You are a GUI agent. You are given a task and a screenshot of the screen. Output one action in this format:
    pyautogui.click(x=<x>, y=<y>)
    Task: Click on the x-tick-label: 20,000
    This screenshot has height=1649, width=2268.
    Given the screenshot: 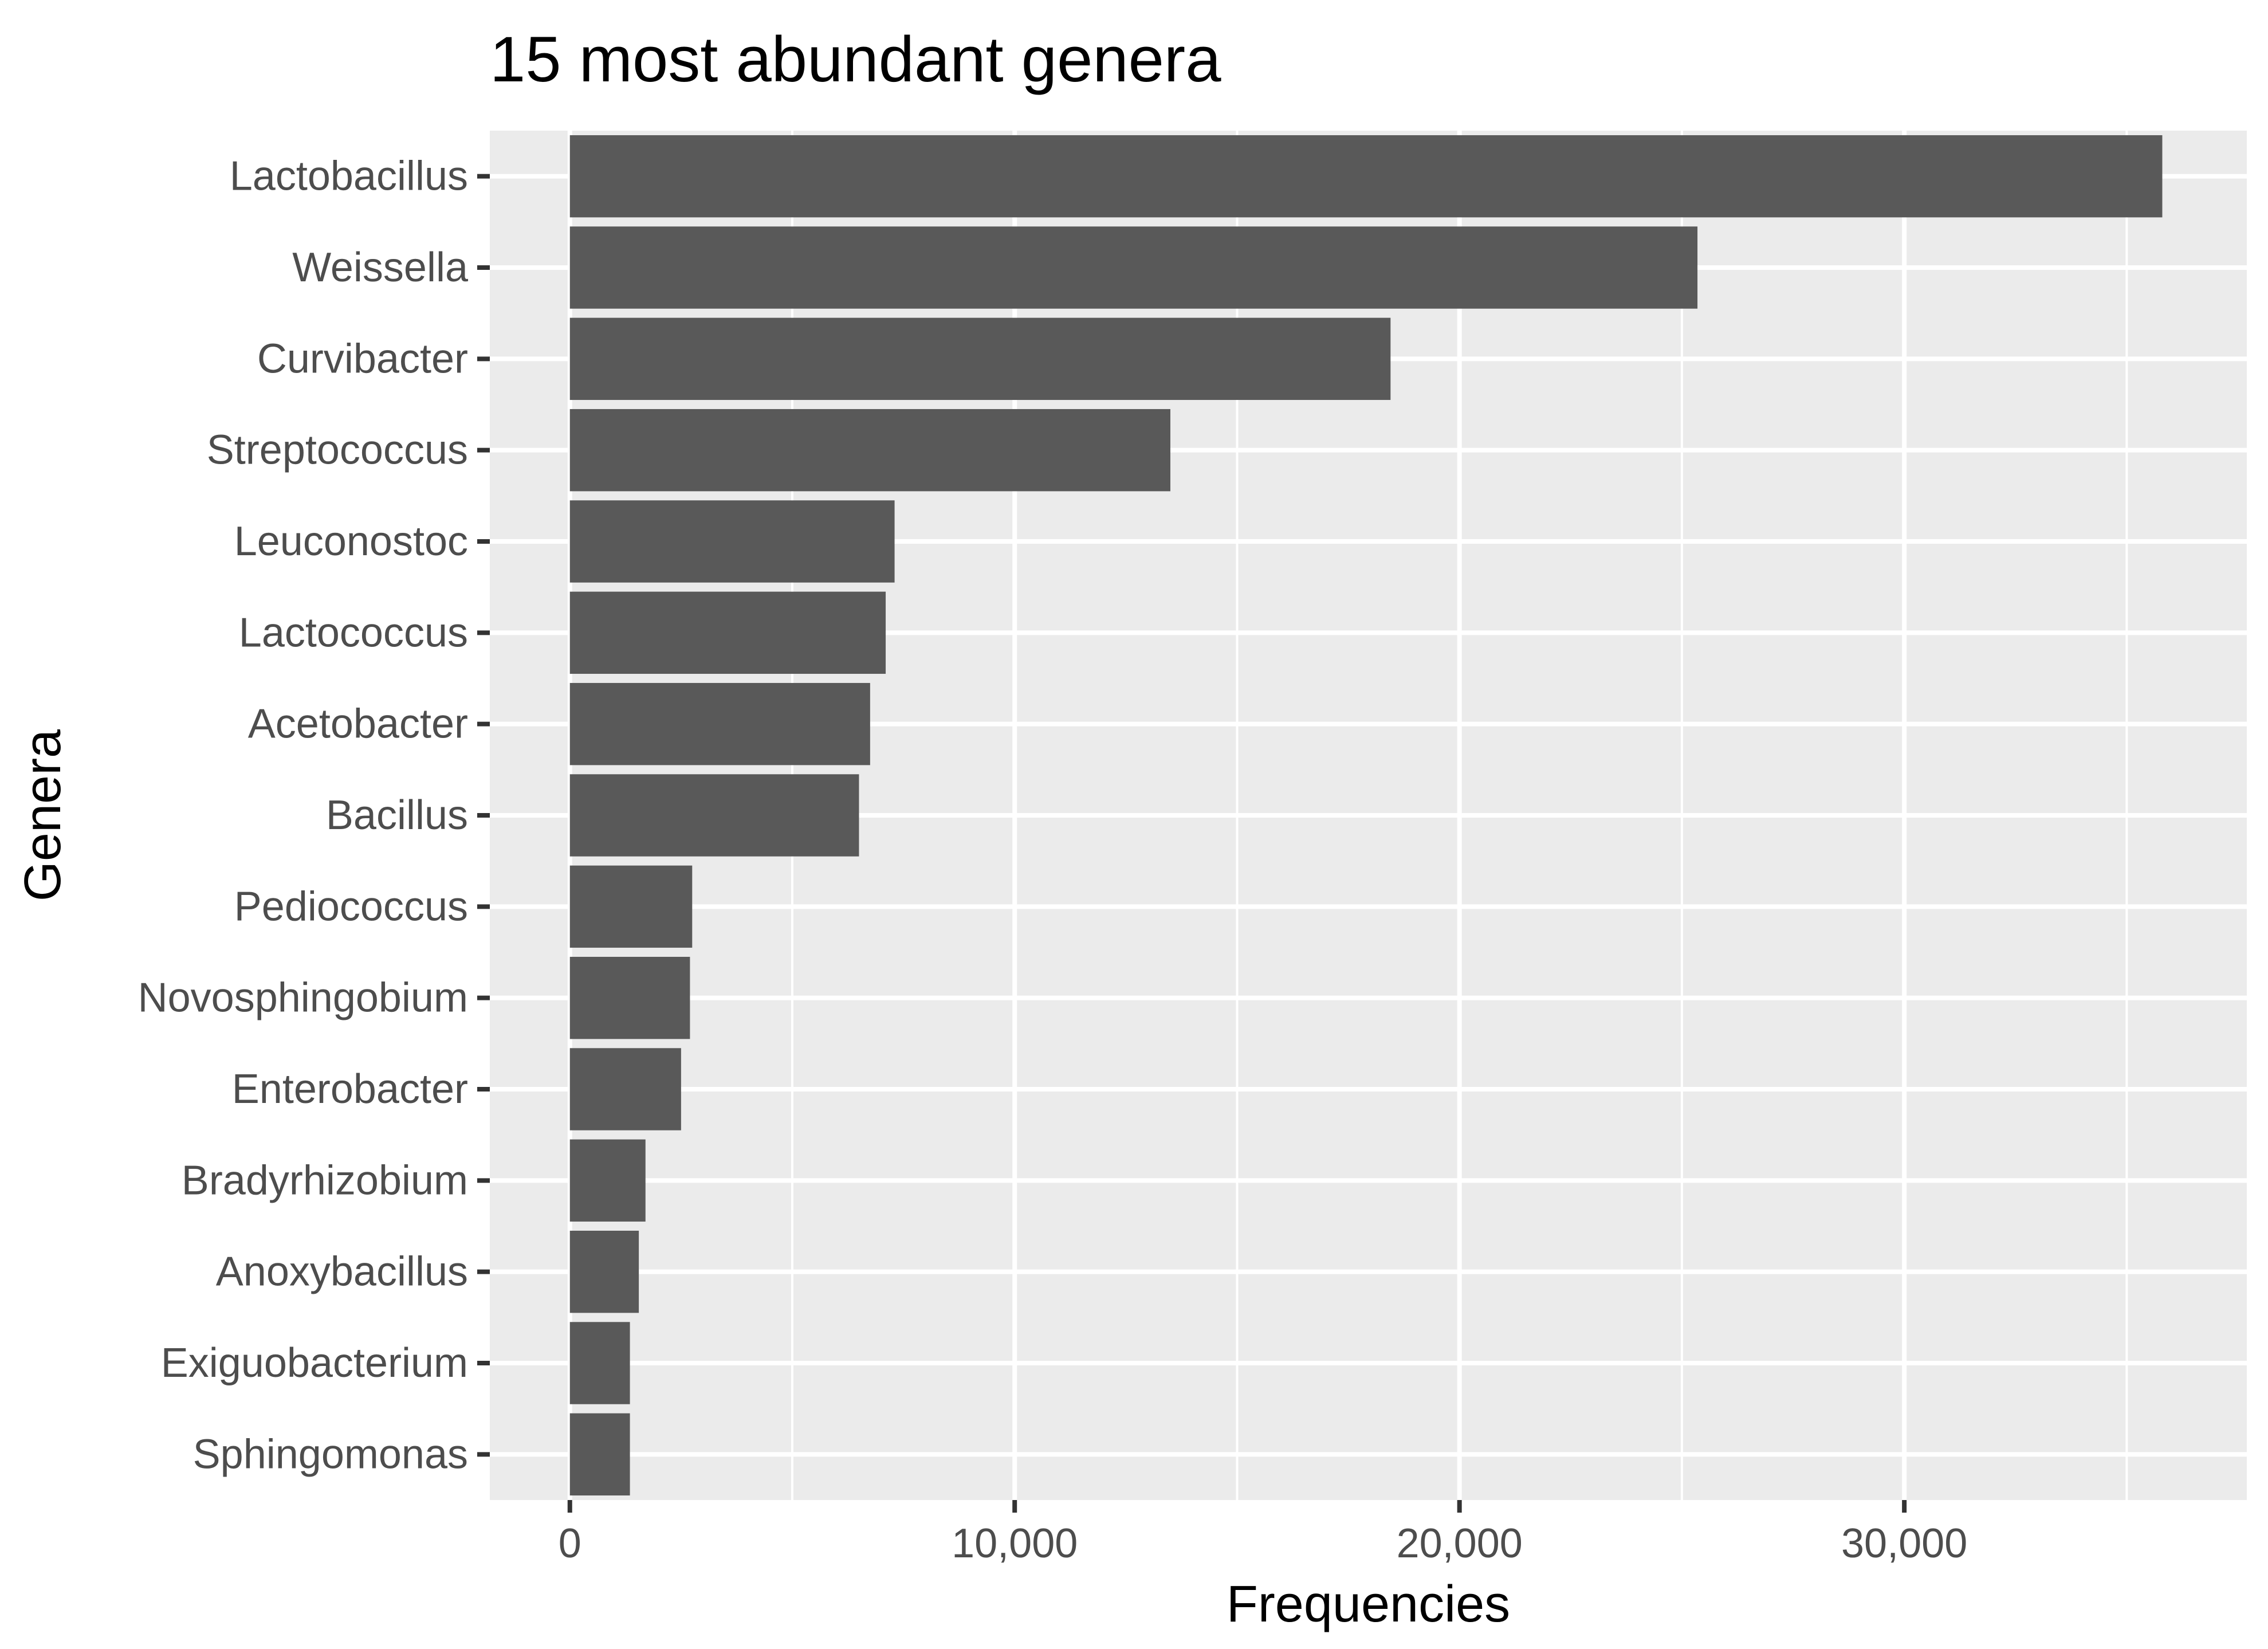 What is the action you would take?
    pyautogui.click(x=1460, y=1543)
    